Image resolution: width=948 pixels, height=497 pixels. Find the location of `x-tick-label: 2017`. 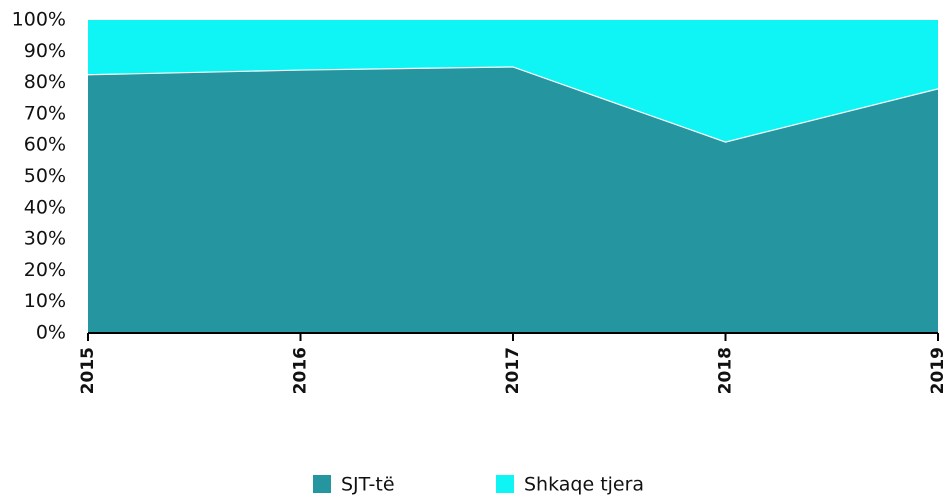

x-tick-label: 2017 is located at coordinates (513, 370).